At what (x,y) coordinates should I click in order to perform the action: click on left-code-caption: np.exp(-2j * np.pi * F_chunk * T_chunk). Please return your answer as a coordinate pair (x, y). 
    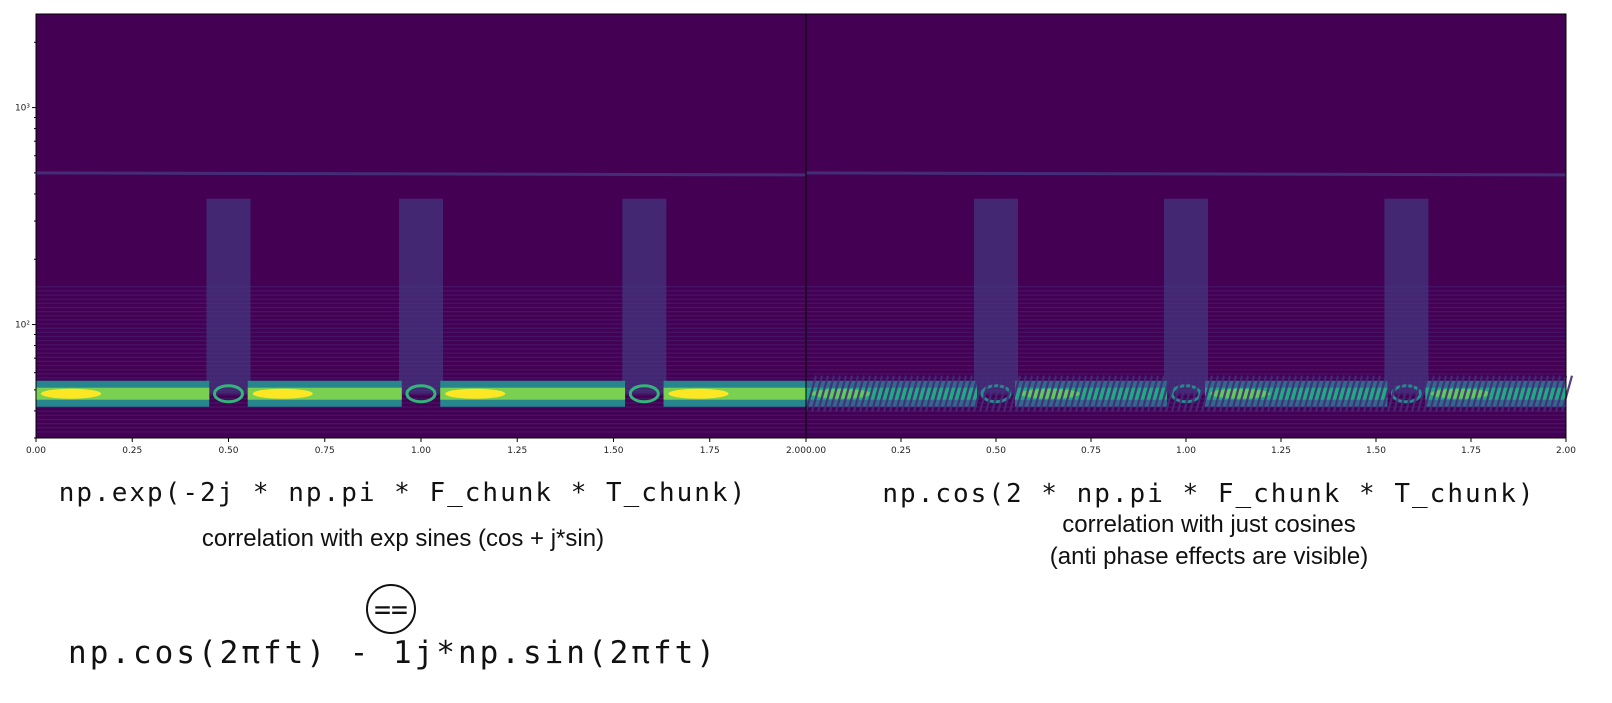
    Looking at the image, I should click on (403, 493).